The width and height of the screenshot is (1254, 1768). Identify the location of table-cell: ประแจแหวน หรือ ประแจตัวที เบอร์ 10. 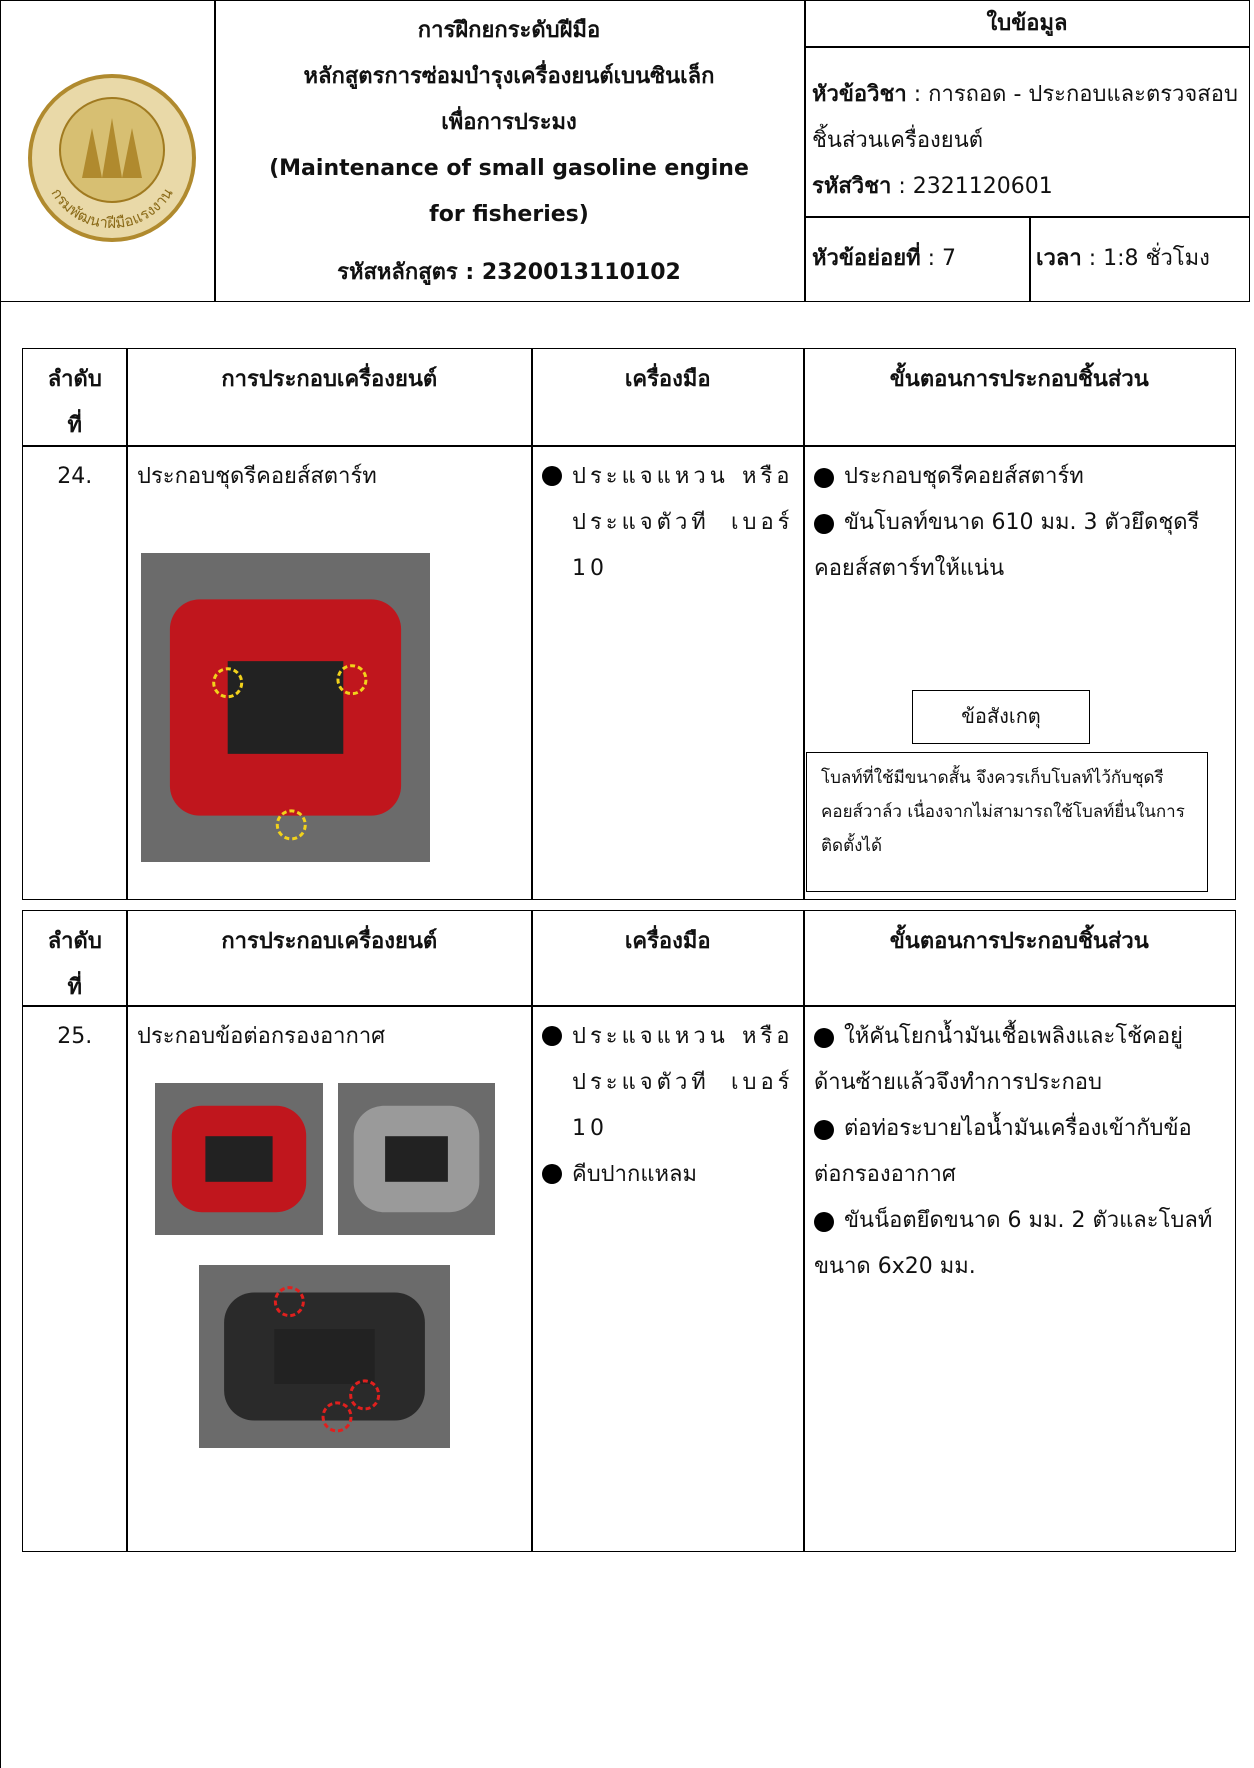
(668, 672).